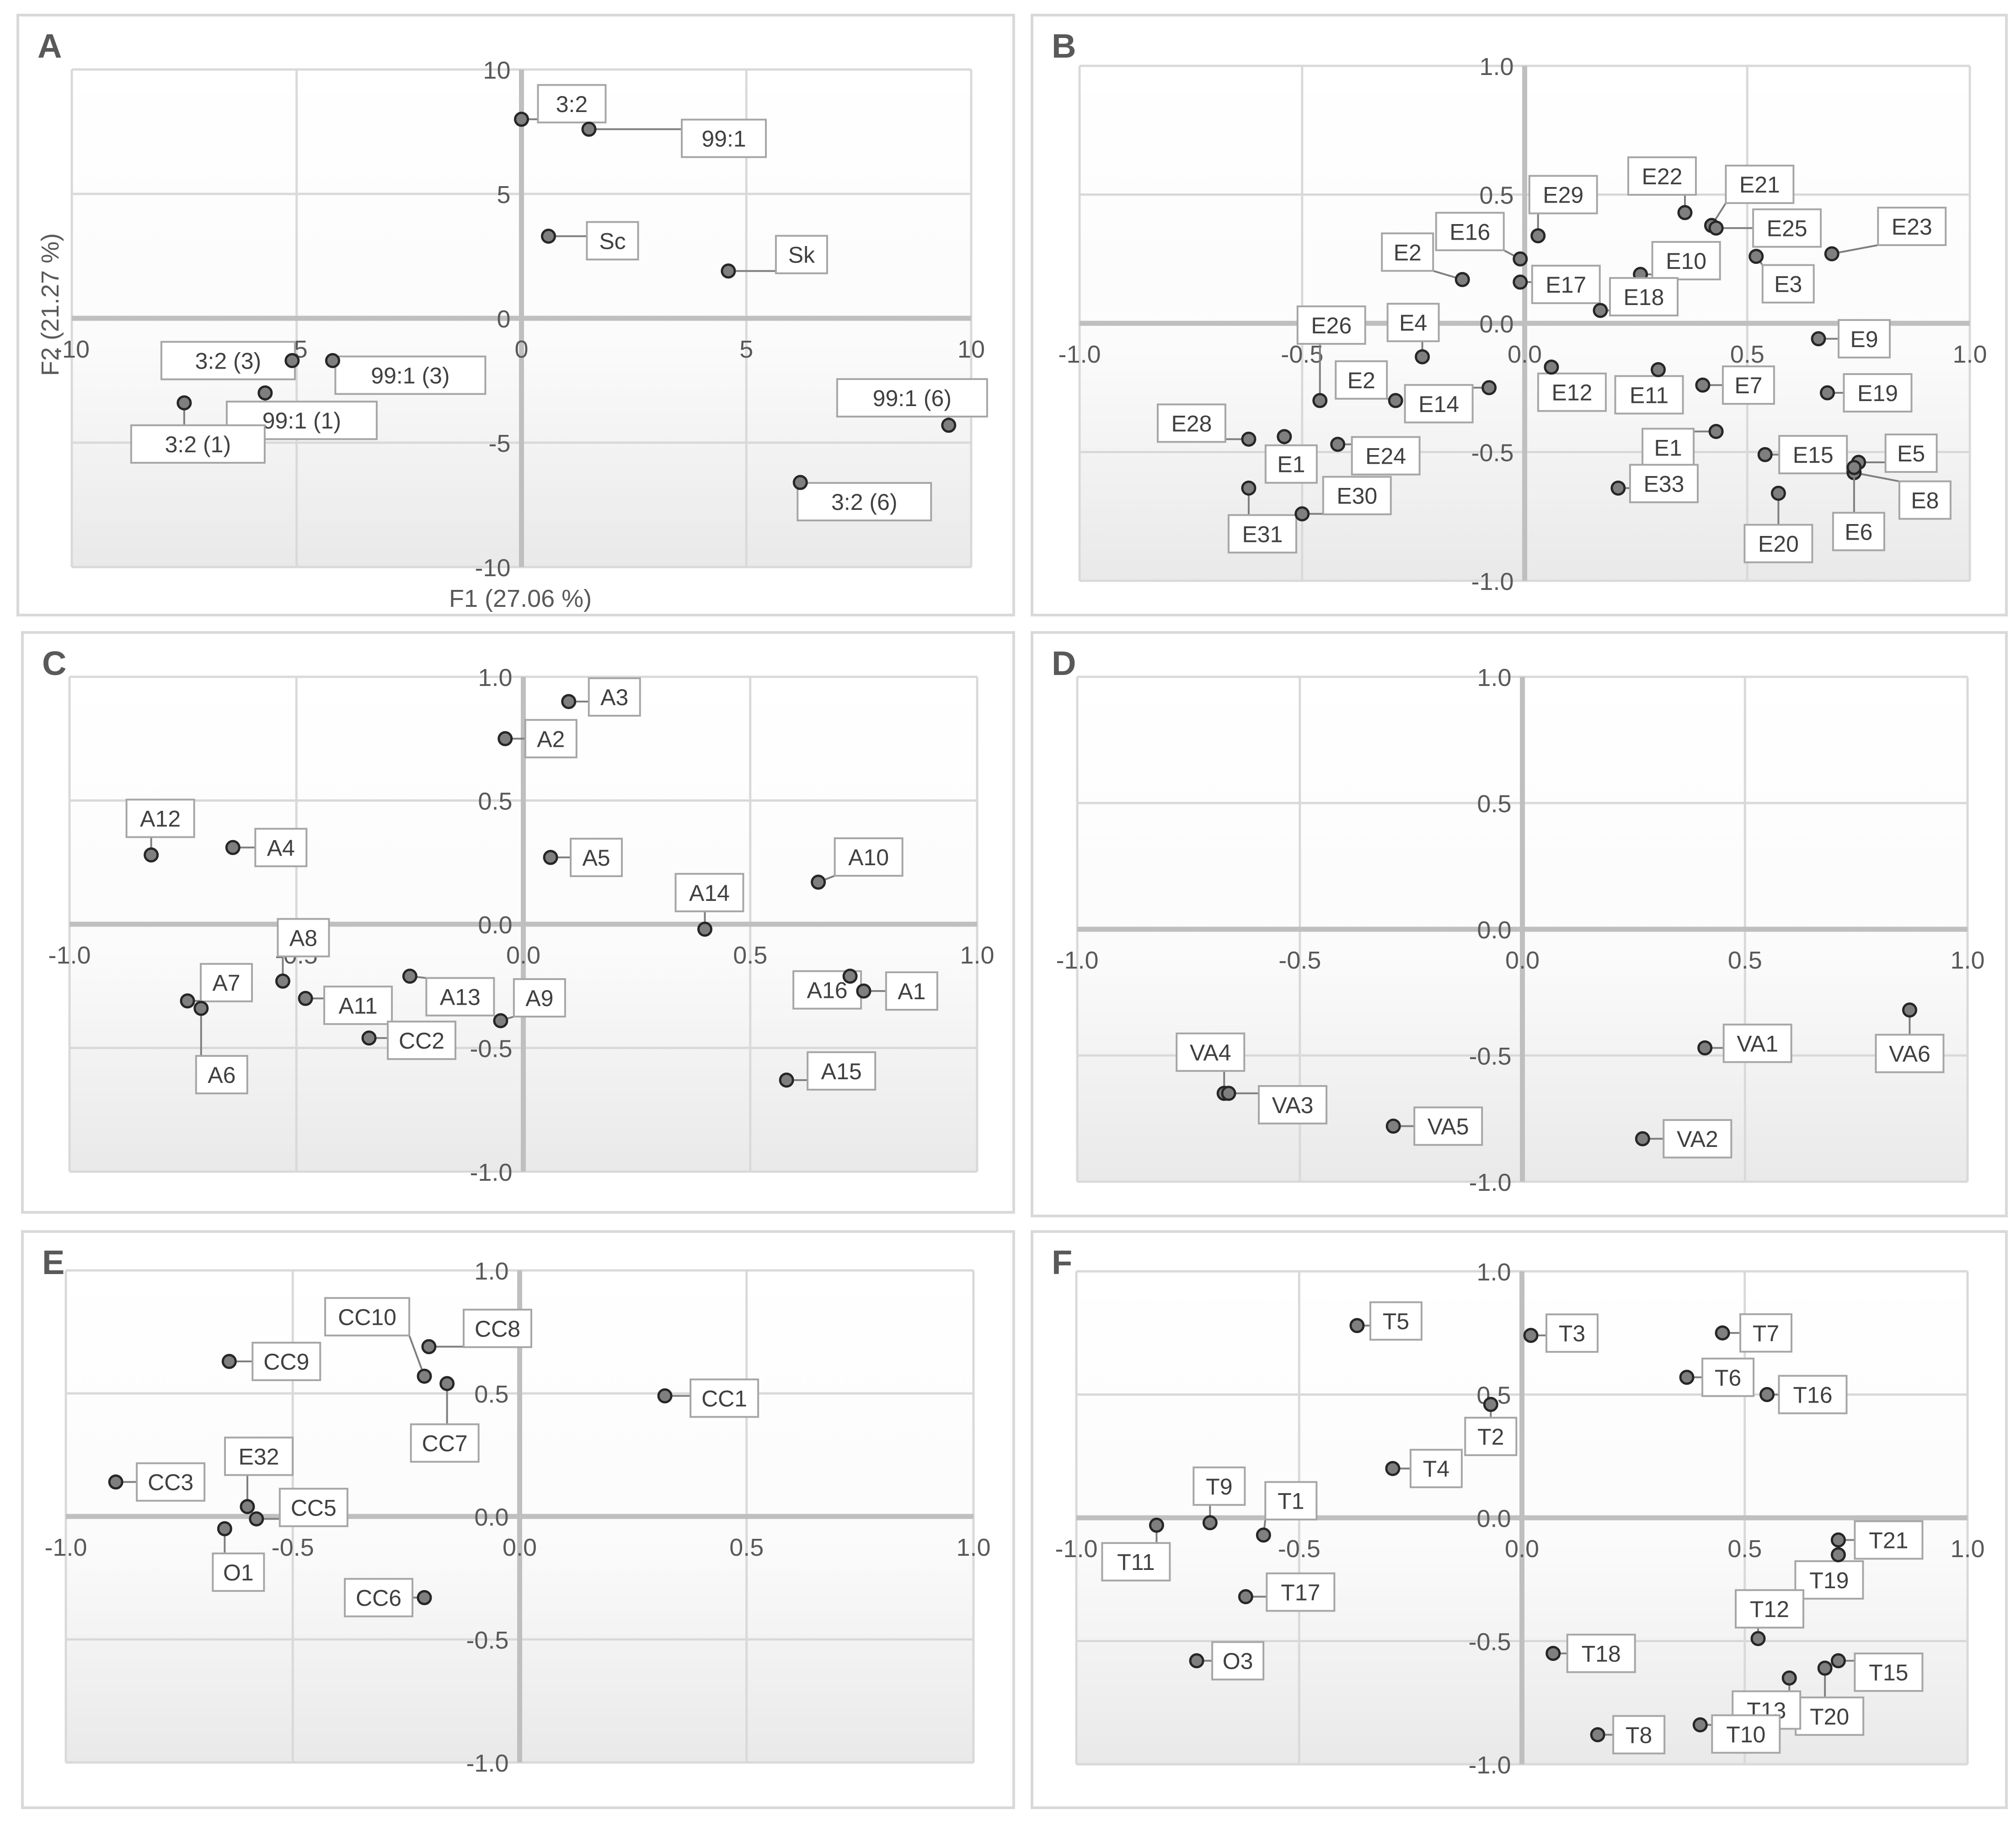 This screenshot has height=1821, width=2016. Describe the element at coordinates (1262, 517) in the screenshot. I see `data-point-group: E31` at that location.